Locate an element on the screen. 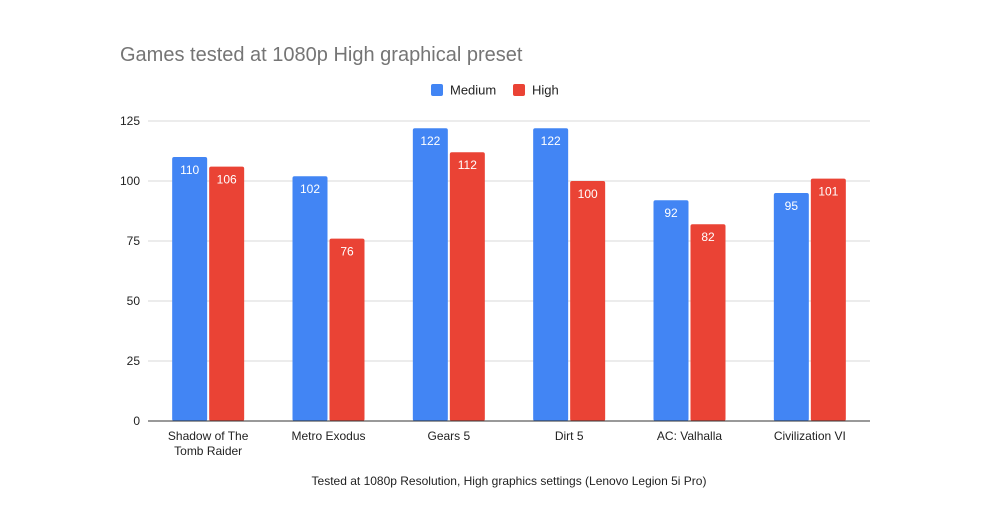 The image size is (990, 531). data-label: 76 is located at coordinates (347, 252).